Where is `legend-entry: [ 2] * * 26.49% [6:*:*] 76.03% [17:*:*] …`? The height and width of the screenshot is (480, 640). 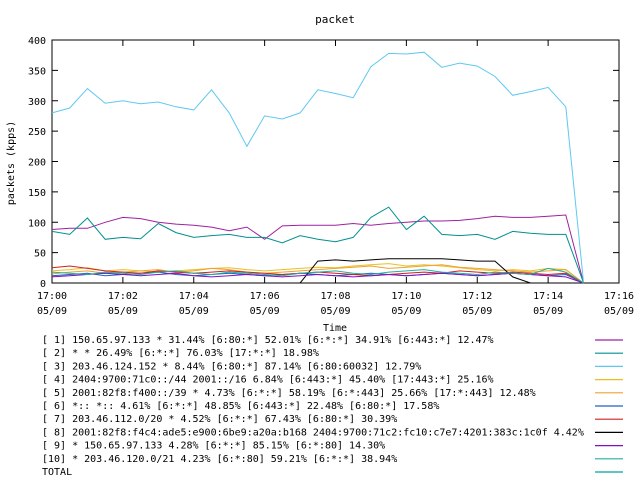 legend-entry: [ 2] * * 26.49% [6:*:*] 76.03% [17:*:*] … is located at coordinates (180, 353).